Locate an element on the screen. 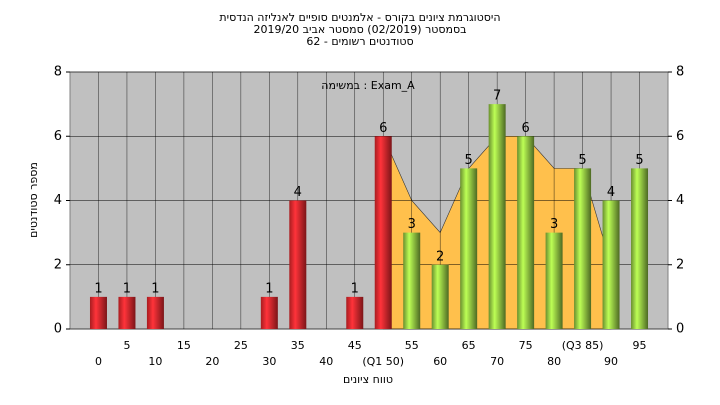  y-tick-label: 6 is located at coordinates (58, 136).